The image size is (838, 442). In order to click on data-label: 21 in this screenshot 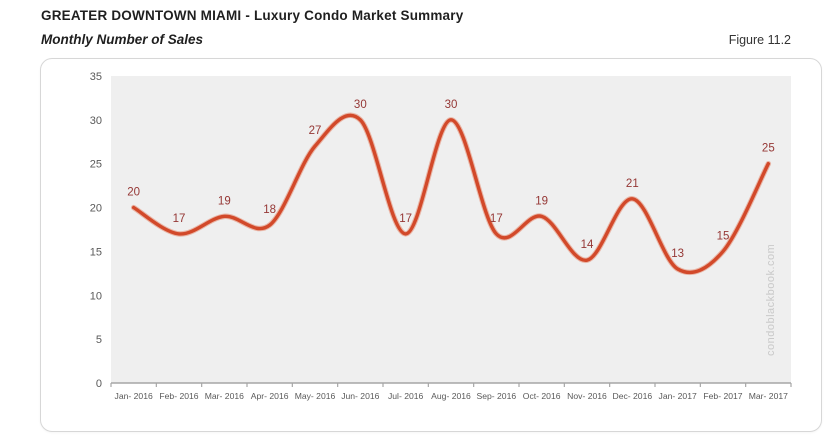, I will do `click(632, 184)`.